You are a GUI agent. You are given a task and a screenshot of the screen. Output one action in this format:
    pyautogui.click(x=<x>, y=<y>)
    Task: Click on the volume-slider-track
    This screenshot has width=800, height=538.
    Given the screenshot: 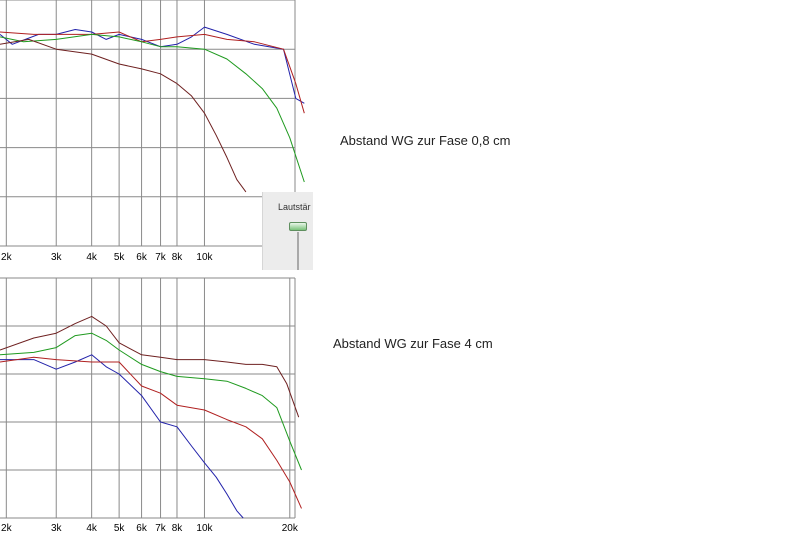 What is the action you would take?
    pyautogui.click(x=298, y=251)
    